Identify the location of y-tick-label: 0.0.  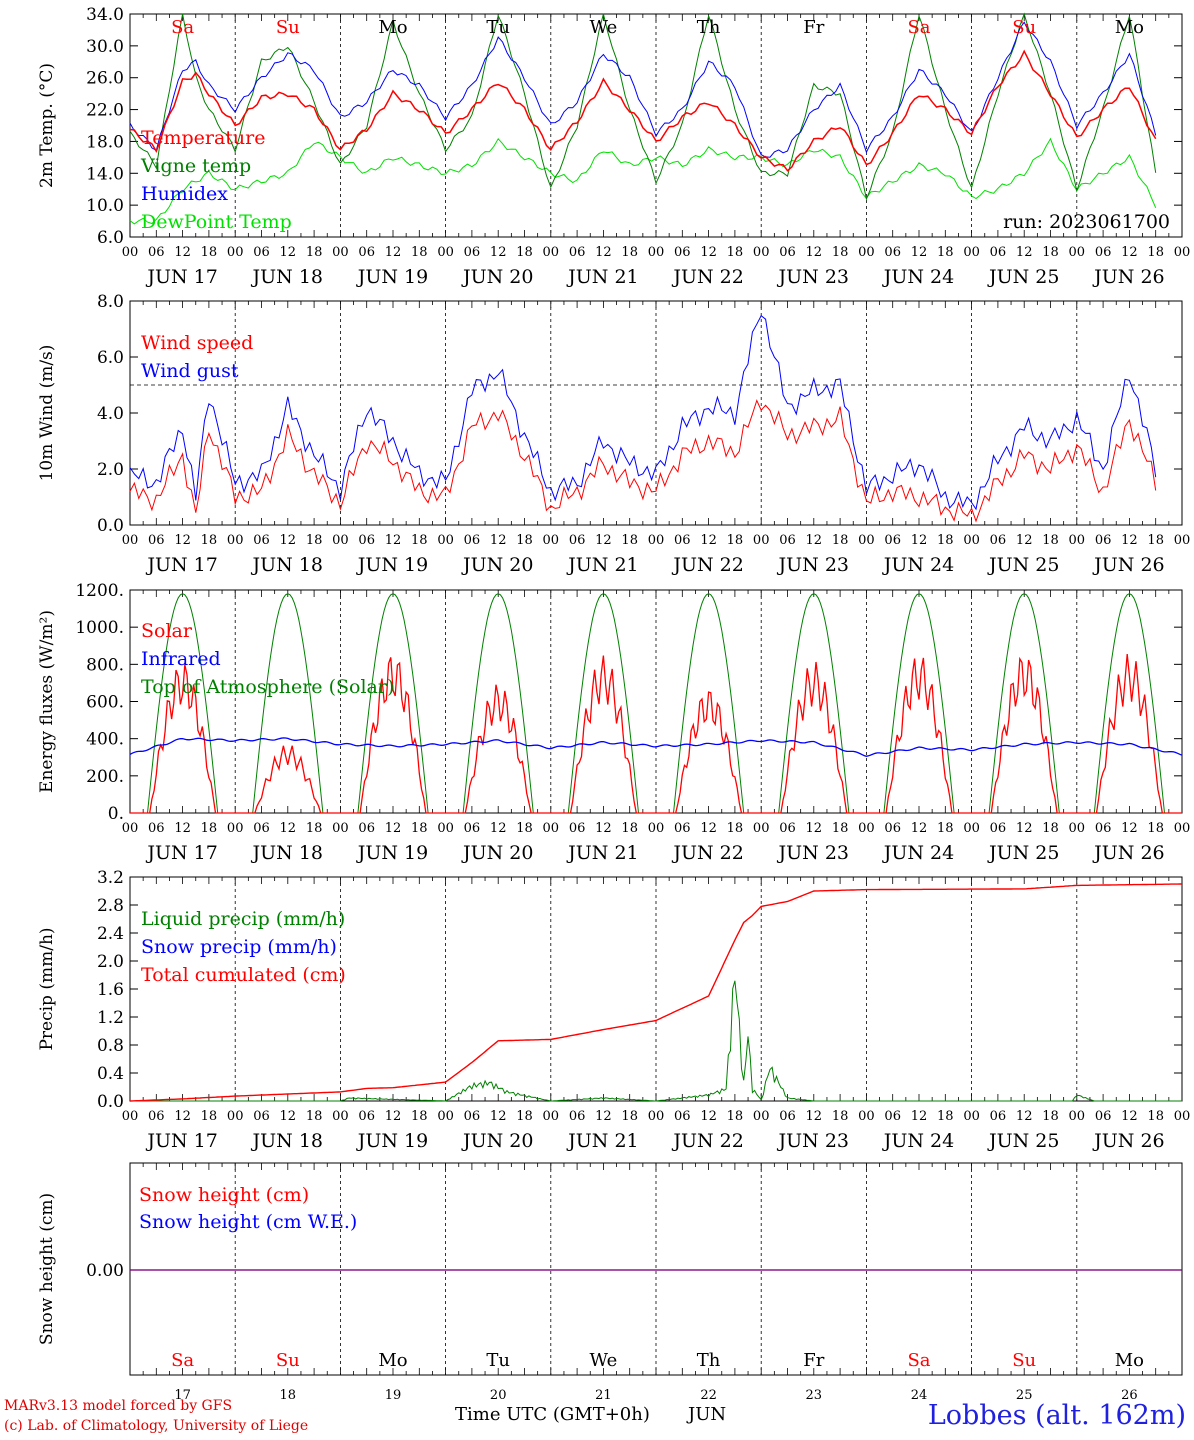
(110, 1102).